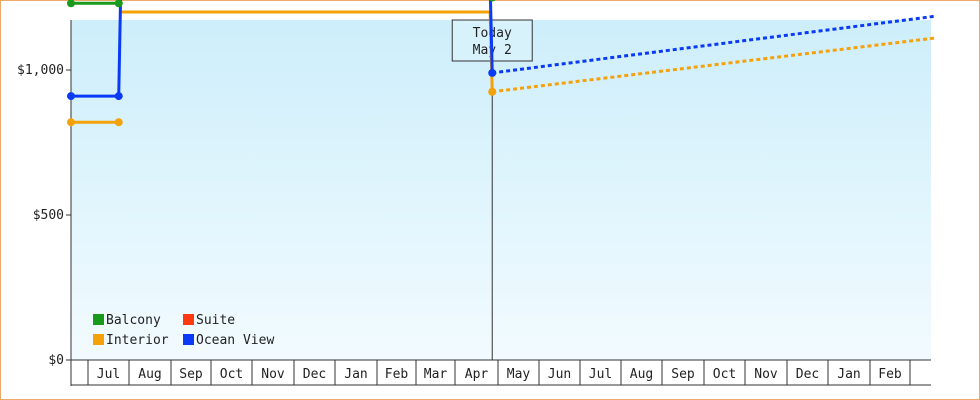  Describe the element at coordinates (133, 320) in the screenshot. I see `legend-label-balcony: Balcony` at that location.